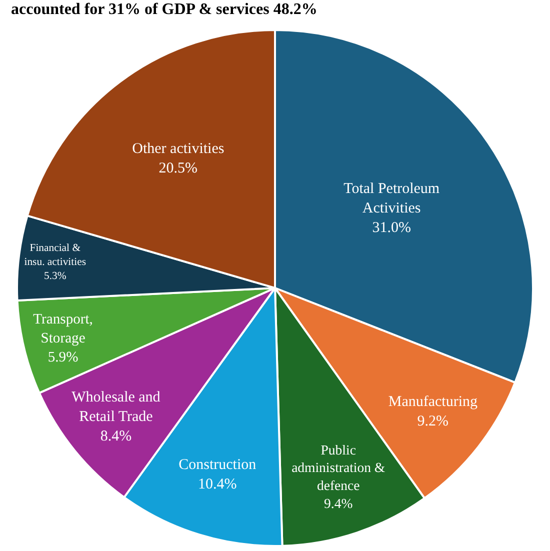 This screenshot has width=550, height=551. I want to click on data-label: 5.3%, so click(55, 276).